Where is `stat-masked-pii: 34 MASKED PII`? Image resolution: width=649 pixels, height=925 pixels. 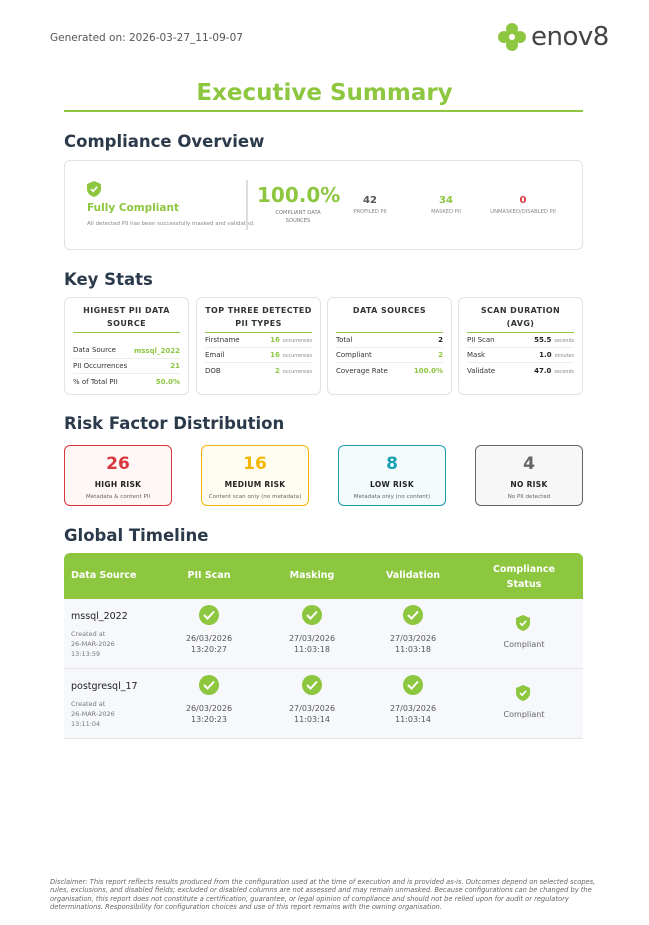 stat-masked-pii: 34 MASKED PII is located at coordinates (446, 205).